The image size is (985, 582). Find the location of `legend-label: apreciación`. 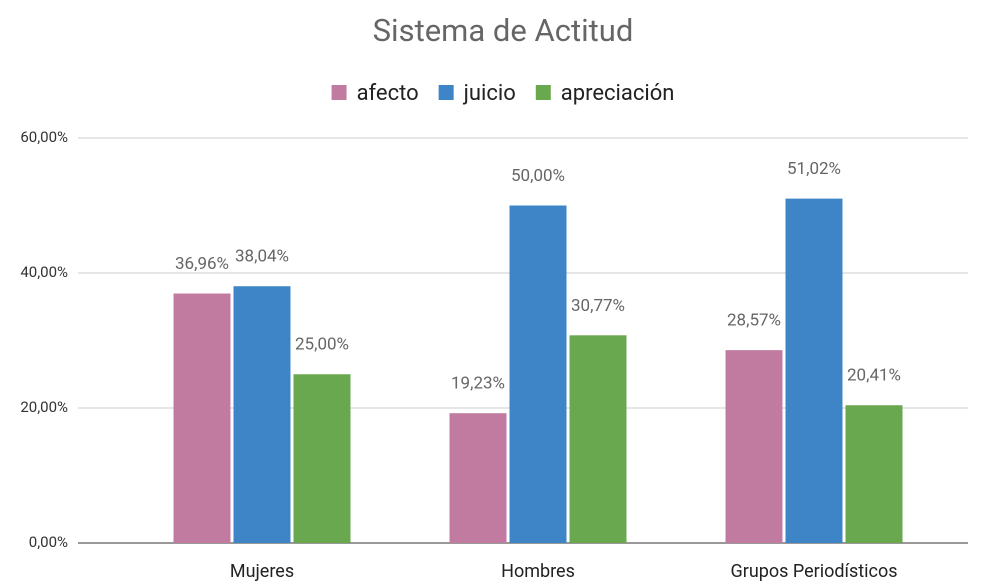

legend-label: apreciación is located at coordinates (618, 93).